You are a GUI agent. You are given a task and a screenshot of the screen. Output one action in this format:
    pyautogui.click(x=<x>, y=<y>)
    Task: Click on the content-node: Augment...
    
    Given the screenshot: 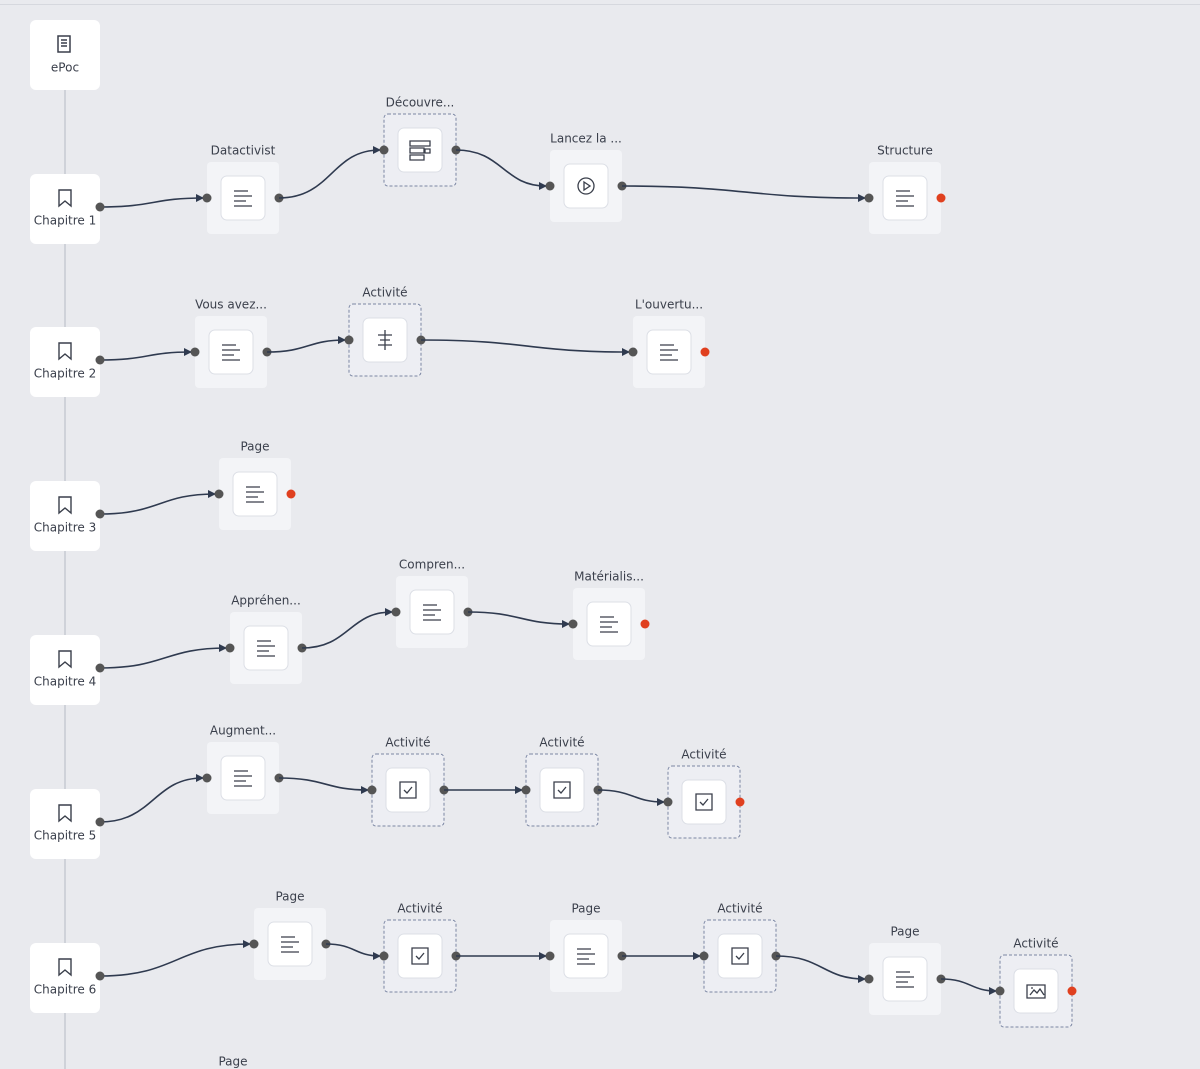 What is the action you would take?
    pyautogui.click(x=243, y=769)
    